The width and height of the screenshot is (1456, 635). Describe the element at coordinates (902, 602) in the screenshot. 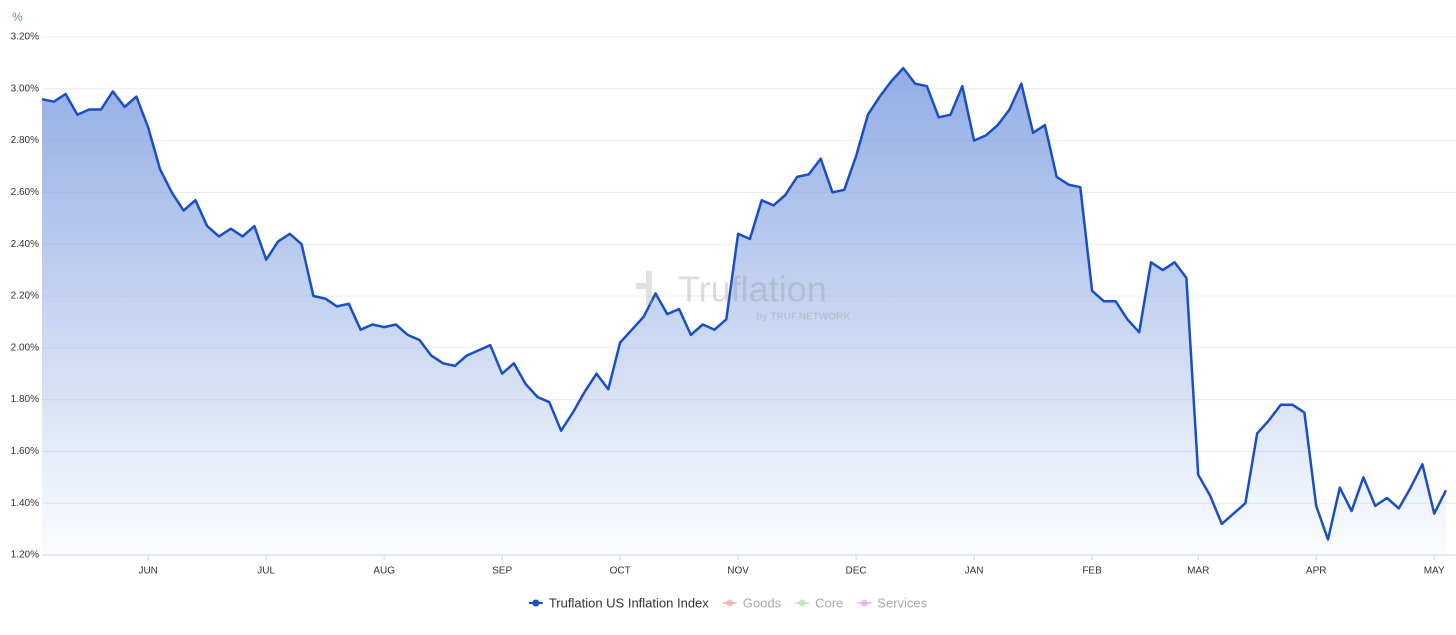

I see `legend-label: Services` at that location.